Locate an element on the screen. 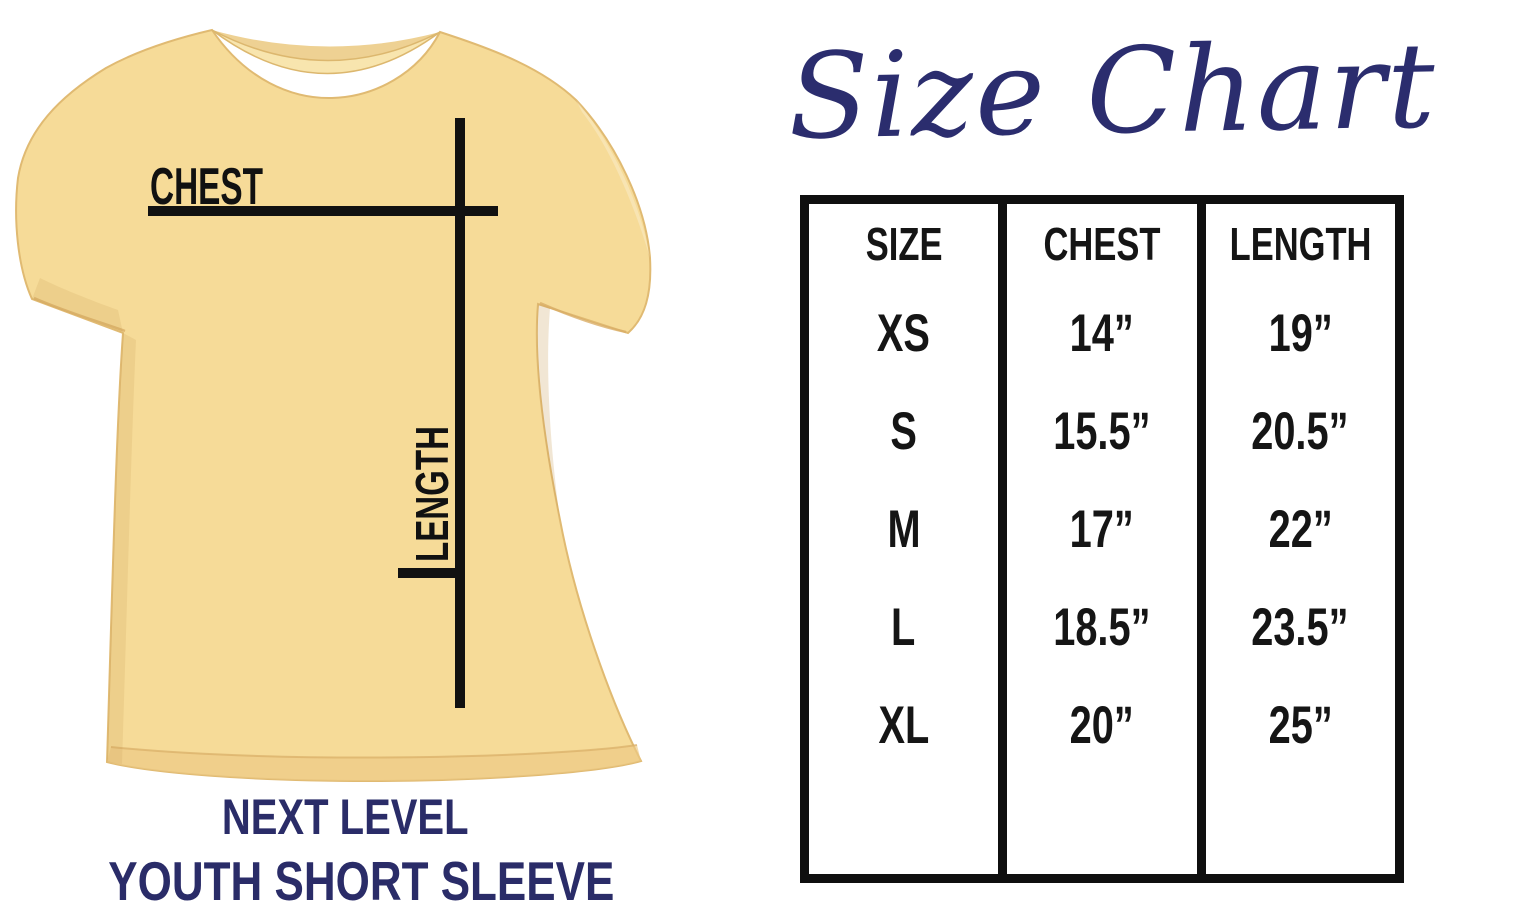 Image resolution: width=1522 pixels, height=920 pixels. product-style: YOUTH SHORT SLEEVE is located at coordinates (345, 881).